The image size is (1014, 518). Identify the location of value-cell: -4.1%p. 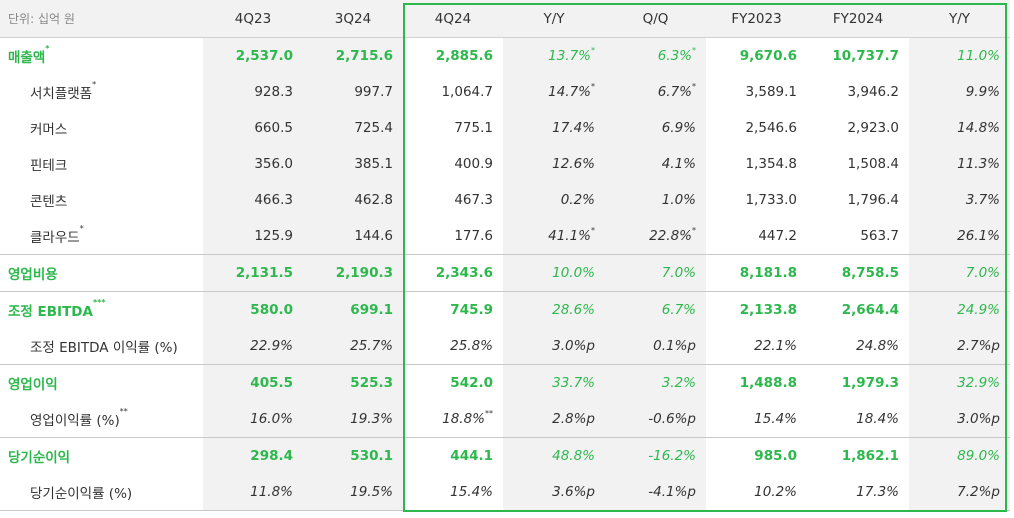
(655, 492).